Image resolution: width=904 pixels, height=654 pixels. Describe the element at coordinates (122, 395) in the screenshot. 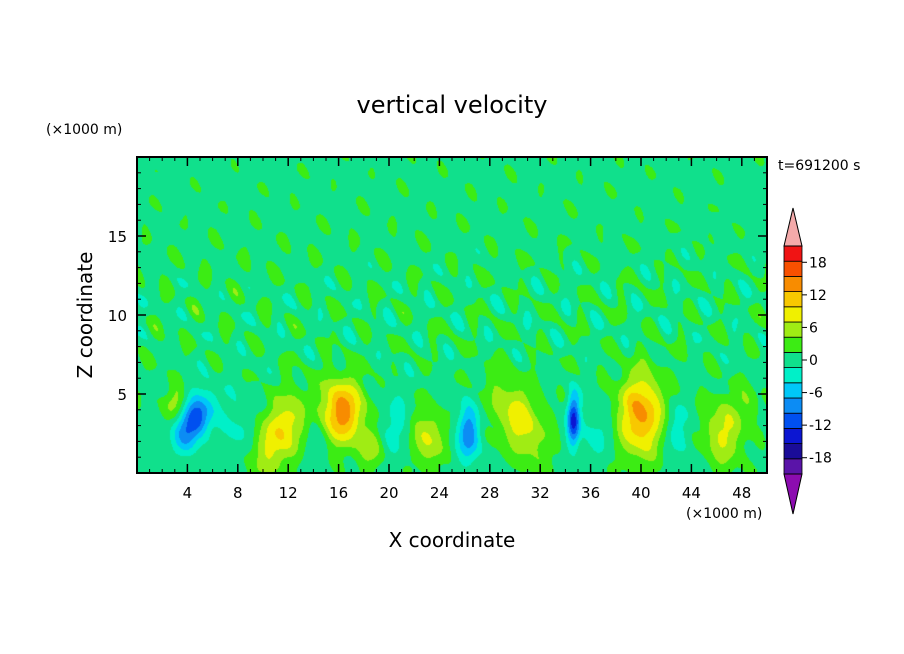

I see `y-tick-label: 5` at that location.